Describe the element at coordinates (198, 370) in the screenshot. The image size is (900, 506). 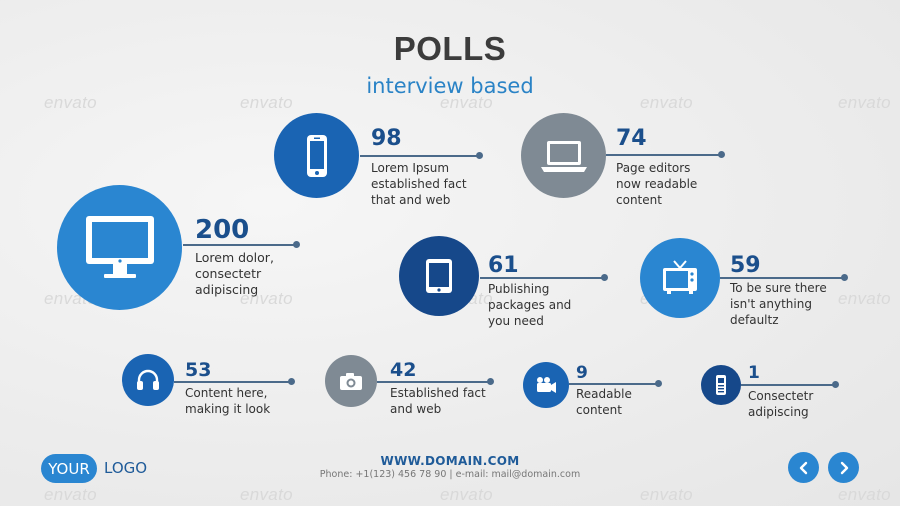
I see `stat-value: 53` at that location.